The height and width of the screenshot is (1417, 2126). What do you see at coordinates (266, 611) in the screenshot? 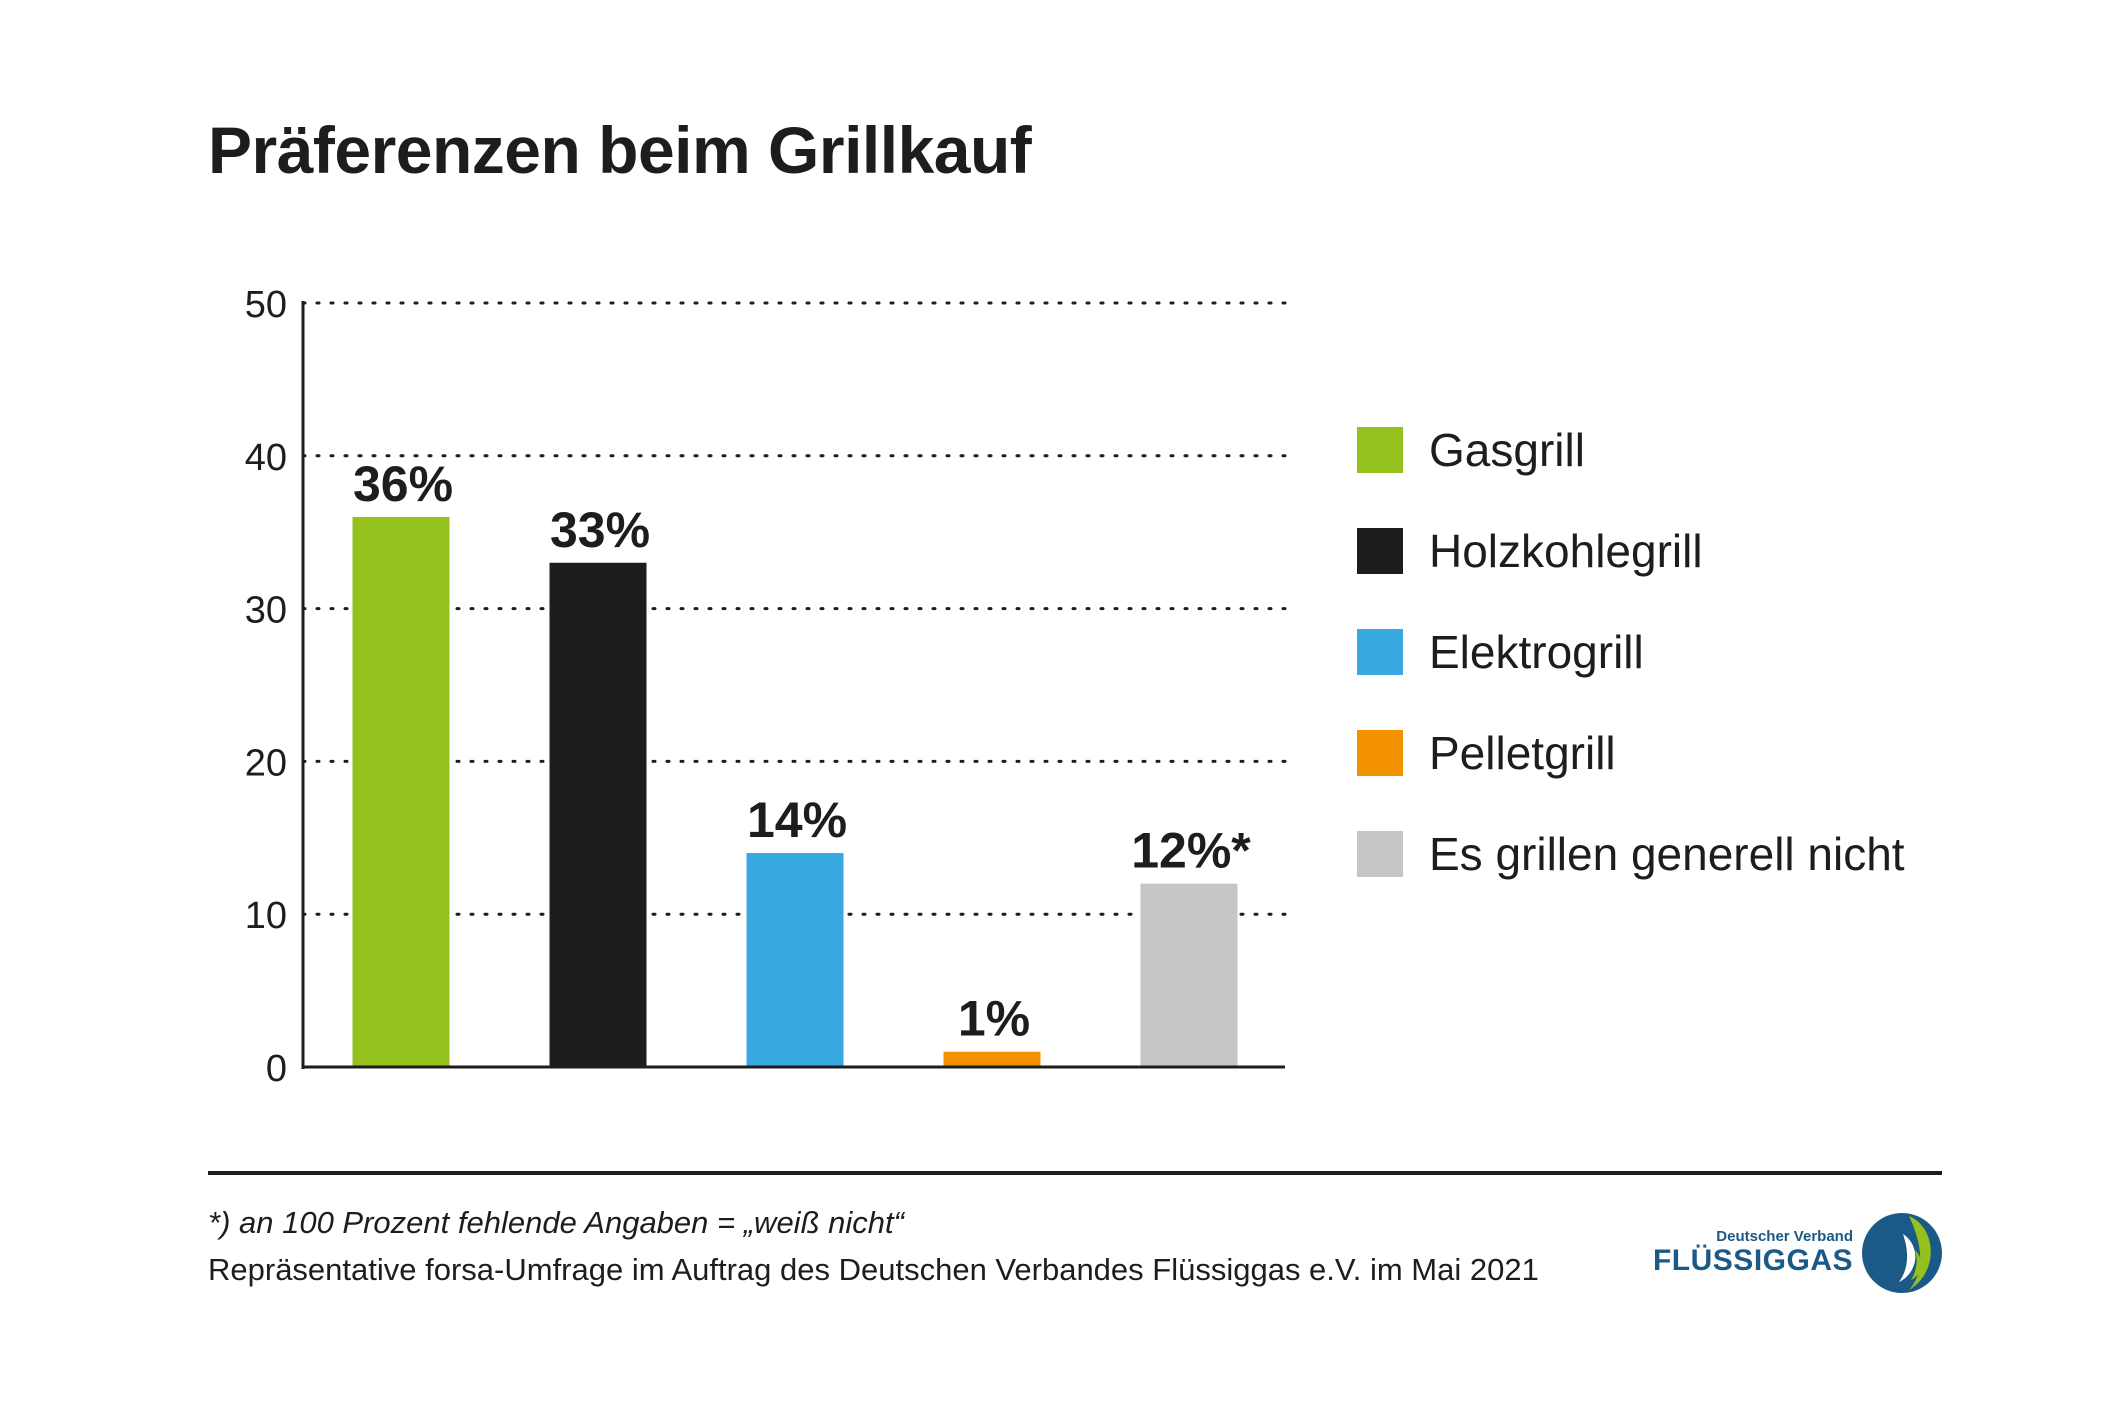
I see `y-tick-label: 30` at bounding box center [266, 611].